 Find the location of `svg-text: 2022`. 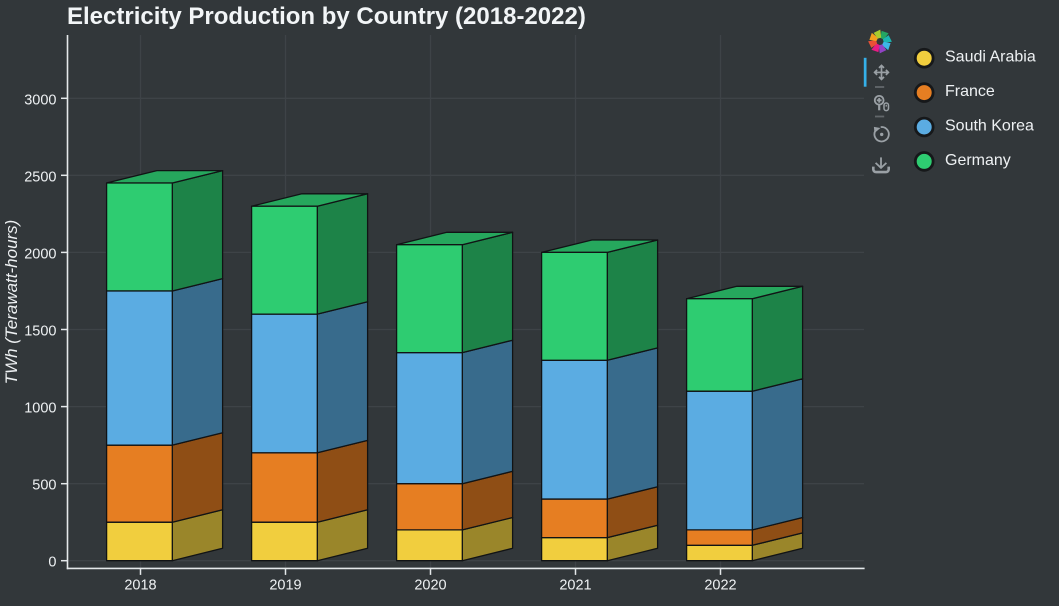

svg-text: 2022 is located at coordinates (720, 586).